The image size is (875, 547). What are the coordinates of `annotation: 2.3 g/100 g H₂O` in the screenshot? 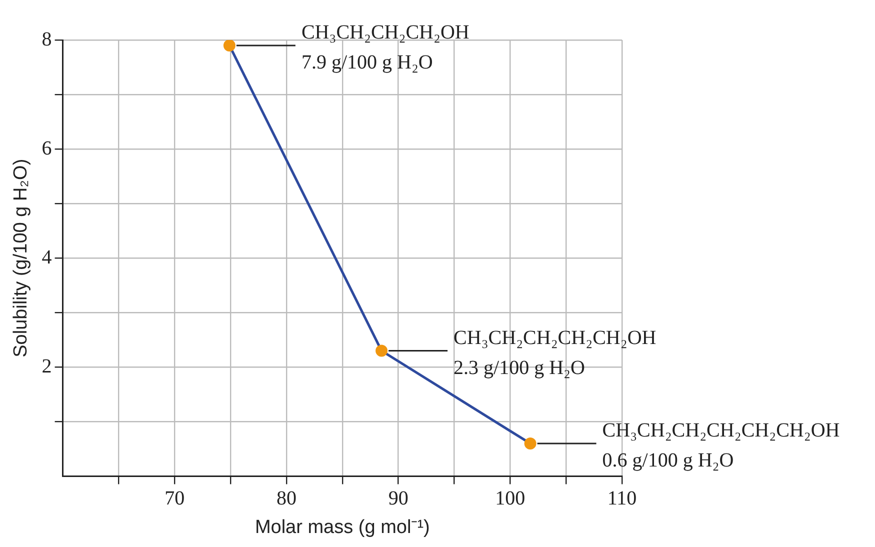 It's located at (519, 368).